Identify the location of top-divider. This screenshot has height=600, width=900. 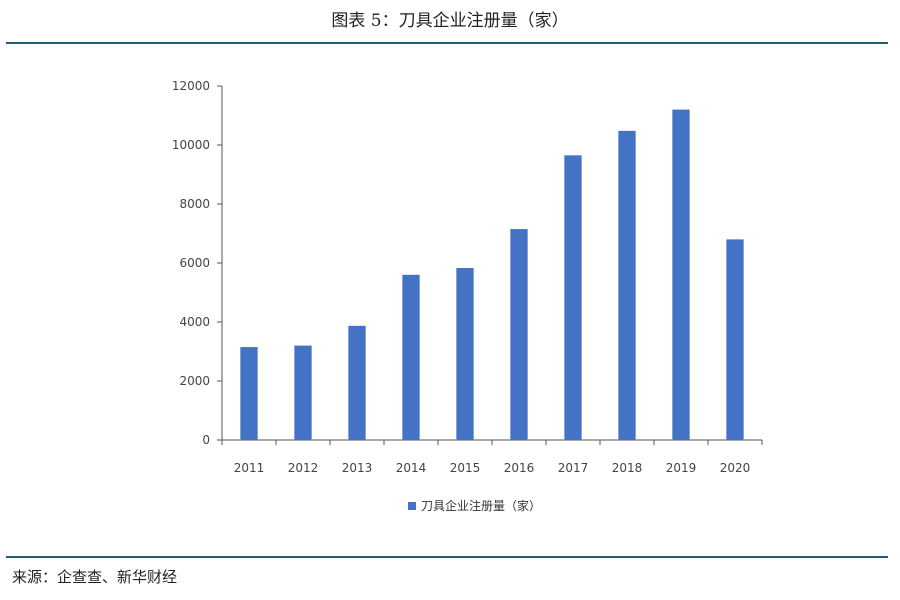
(447, 43).